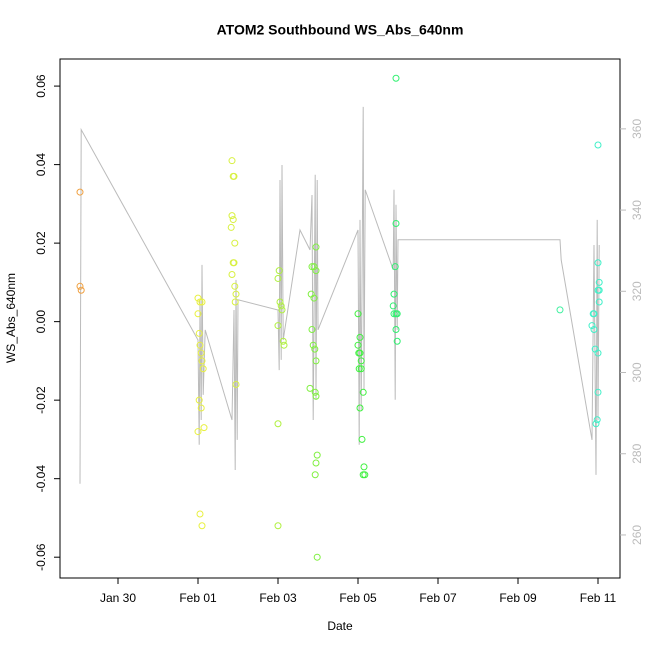 The width and height of the screenshot is (650, 655). Describe the element at coordinates (278, 598) in the screenshot. I see `x-tick-label: Feb 03` at that location.